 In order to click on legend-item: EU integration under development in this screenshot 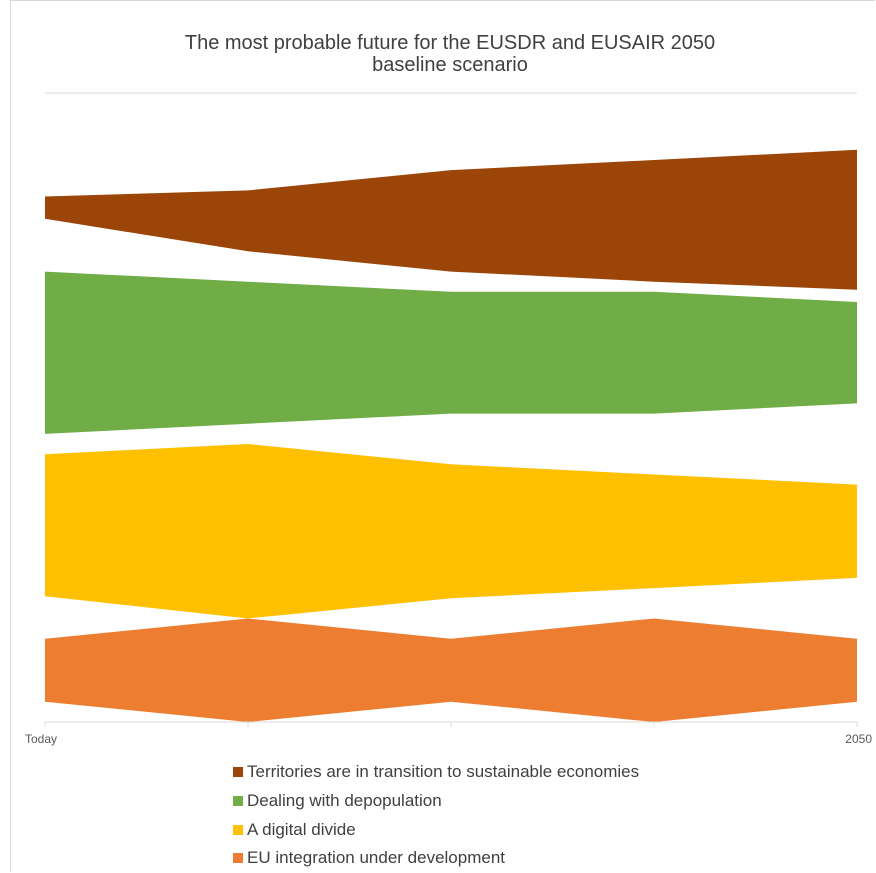, I will do `click(436, 858)`.